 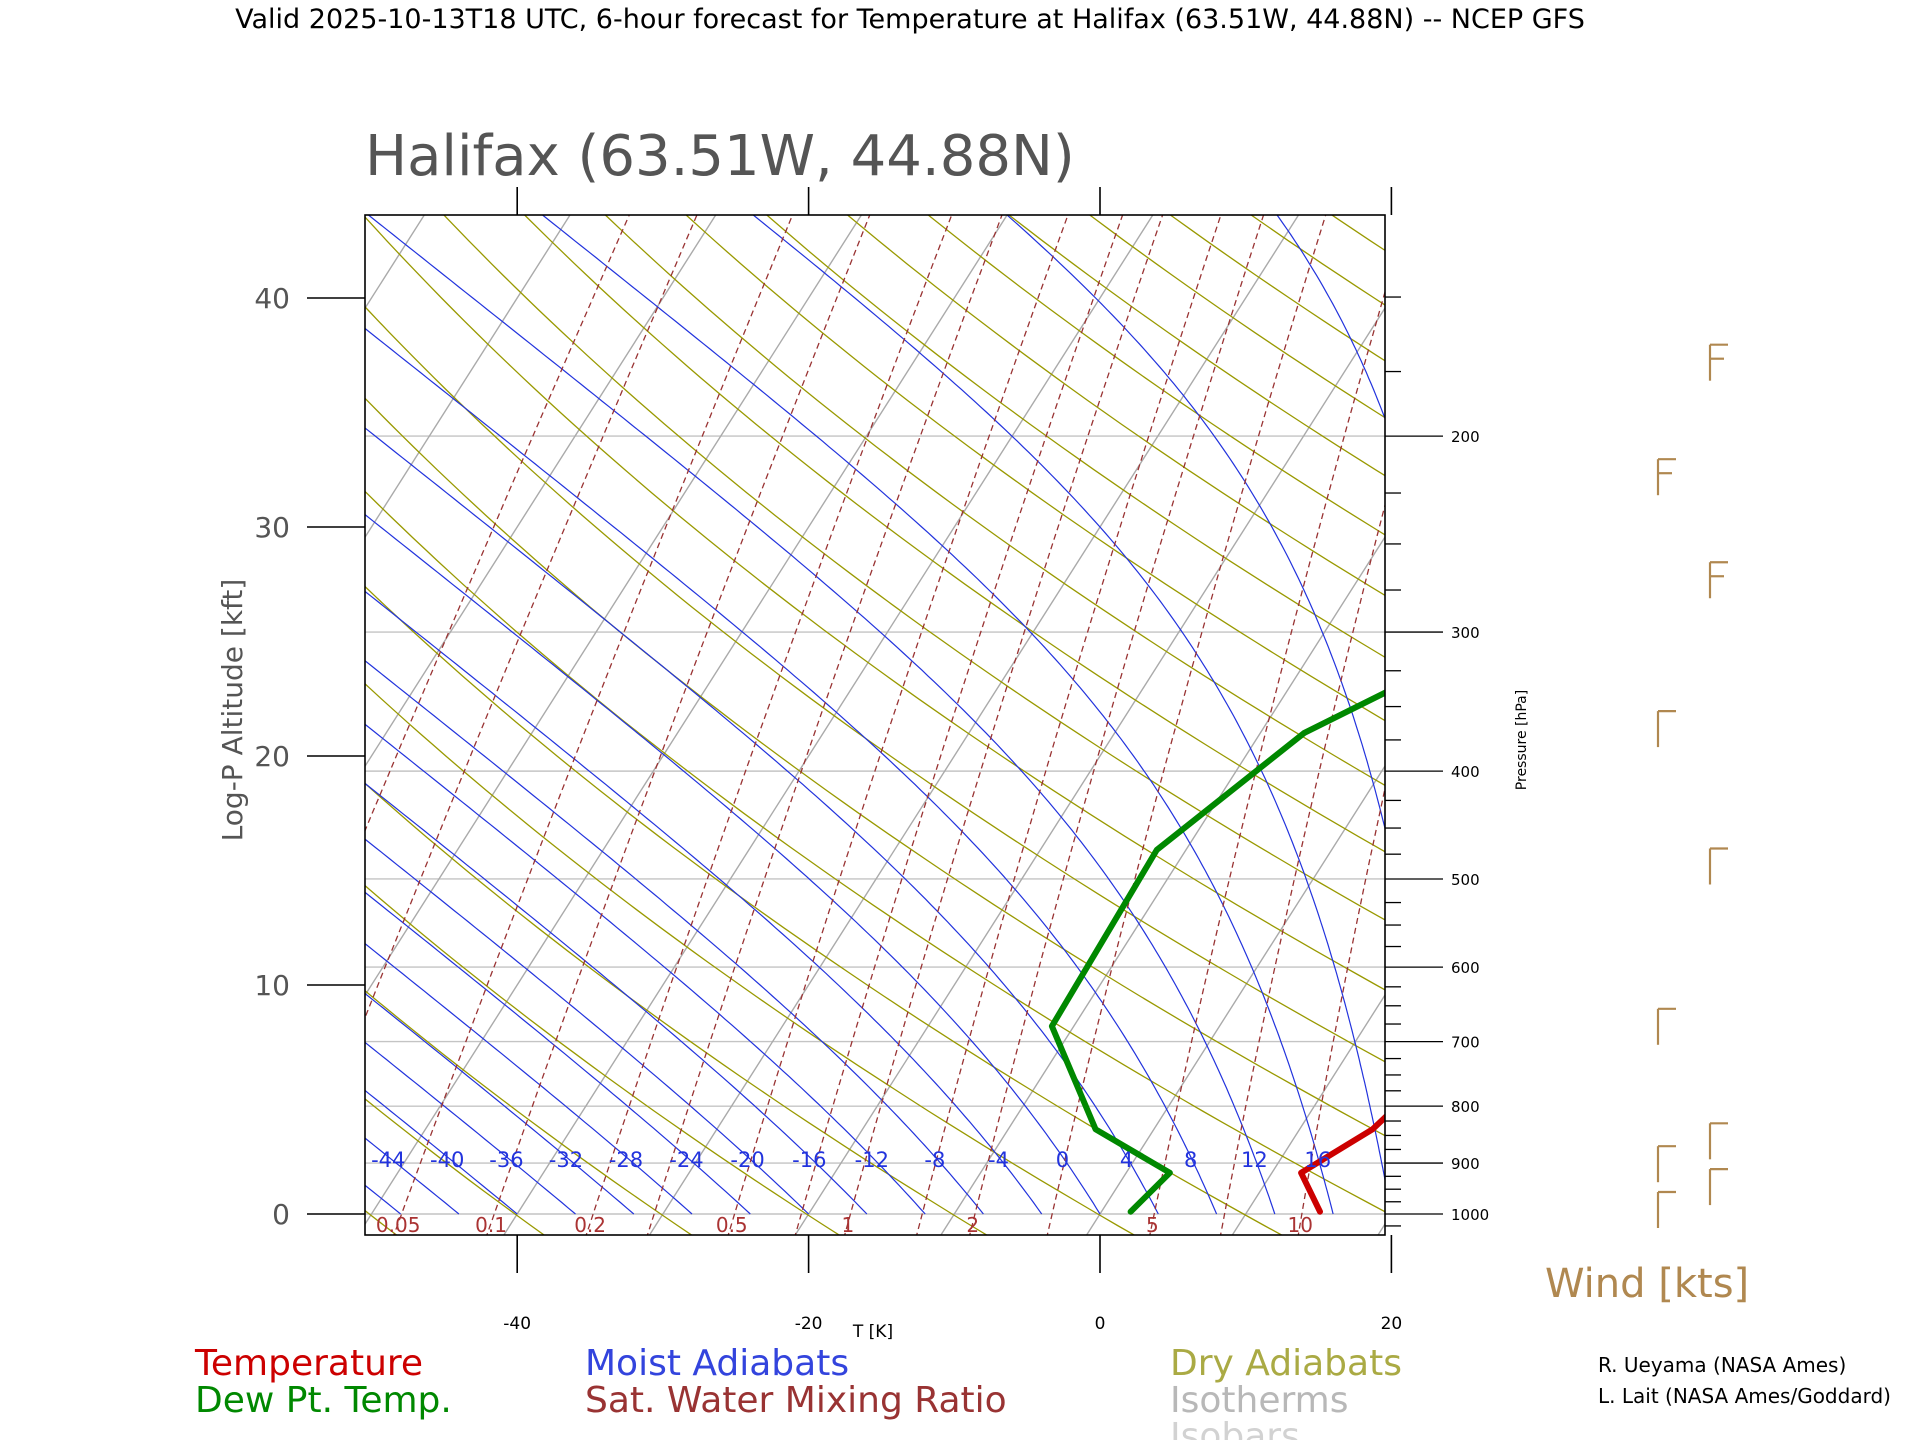 What do you see at coordinates (1341, 1164) in the screenshot?
I see `temperature-line` at bounding box center [1341, 1164].